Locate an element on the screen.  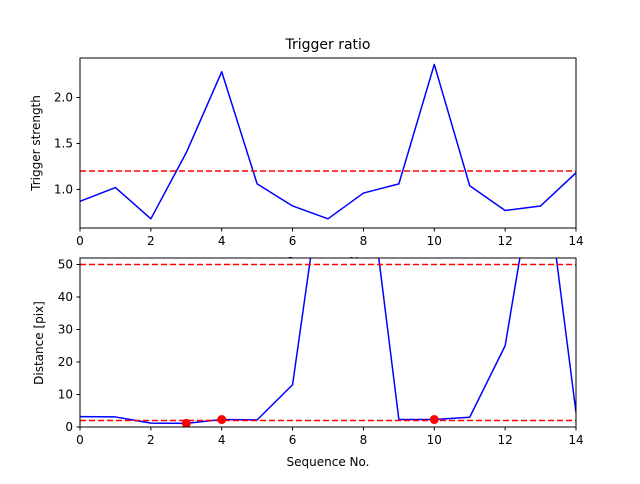
top-x-tick-label: 6 is located at coordinates (293, 241).